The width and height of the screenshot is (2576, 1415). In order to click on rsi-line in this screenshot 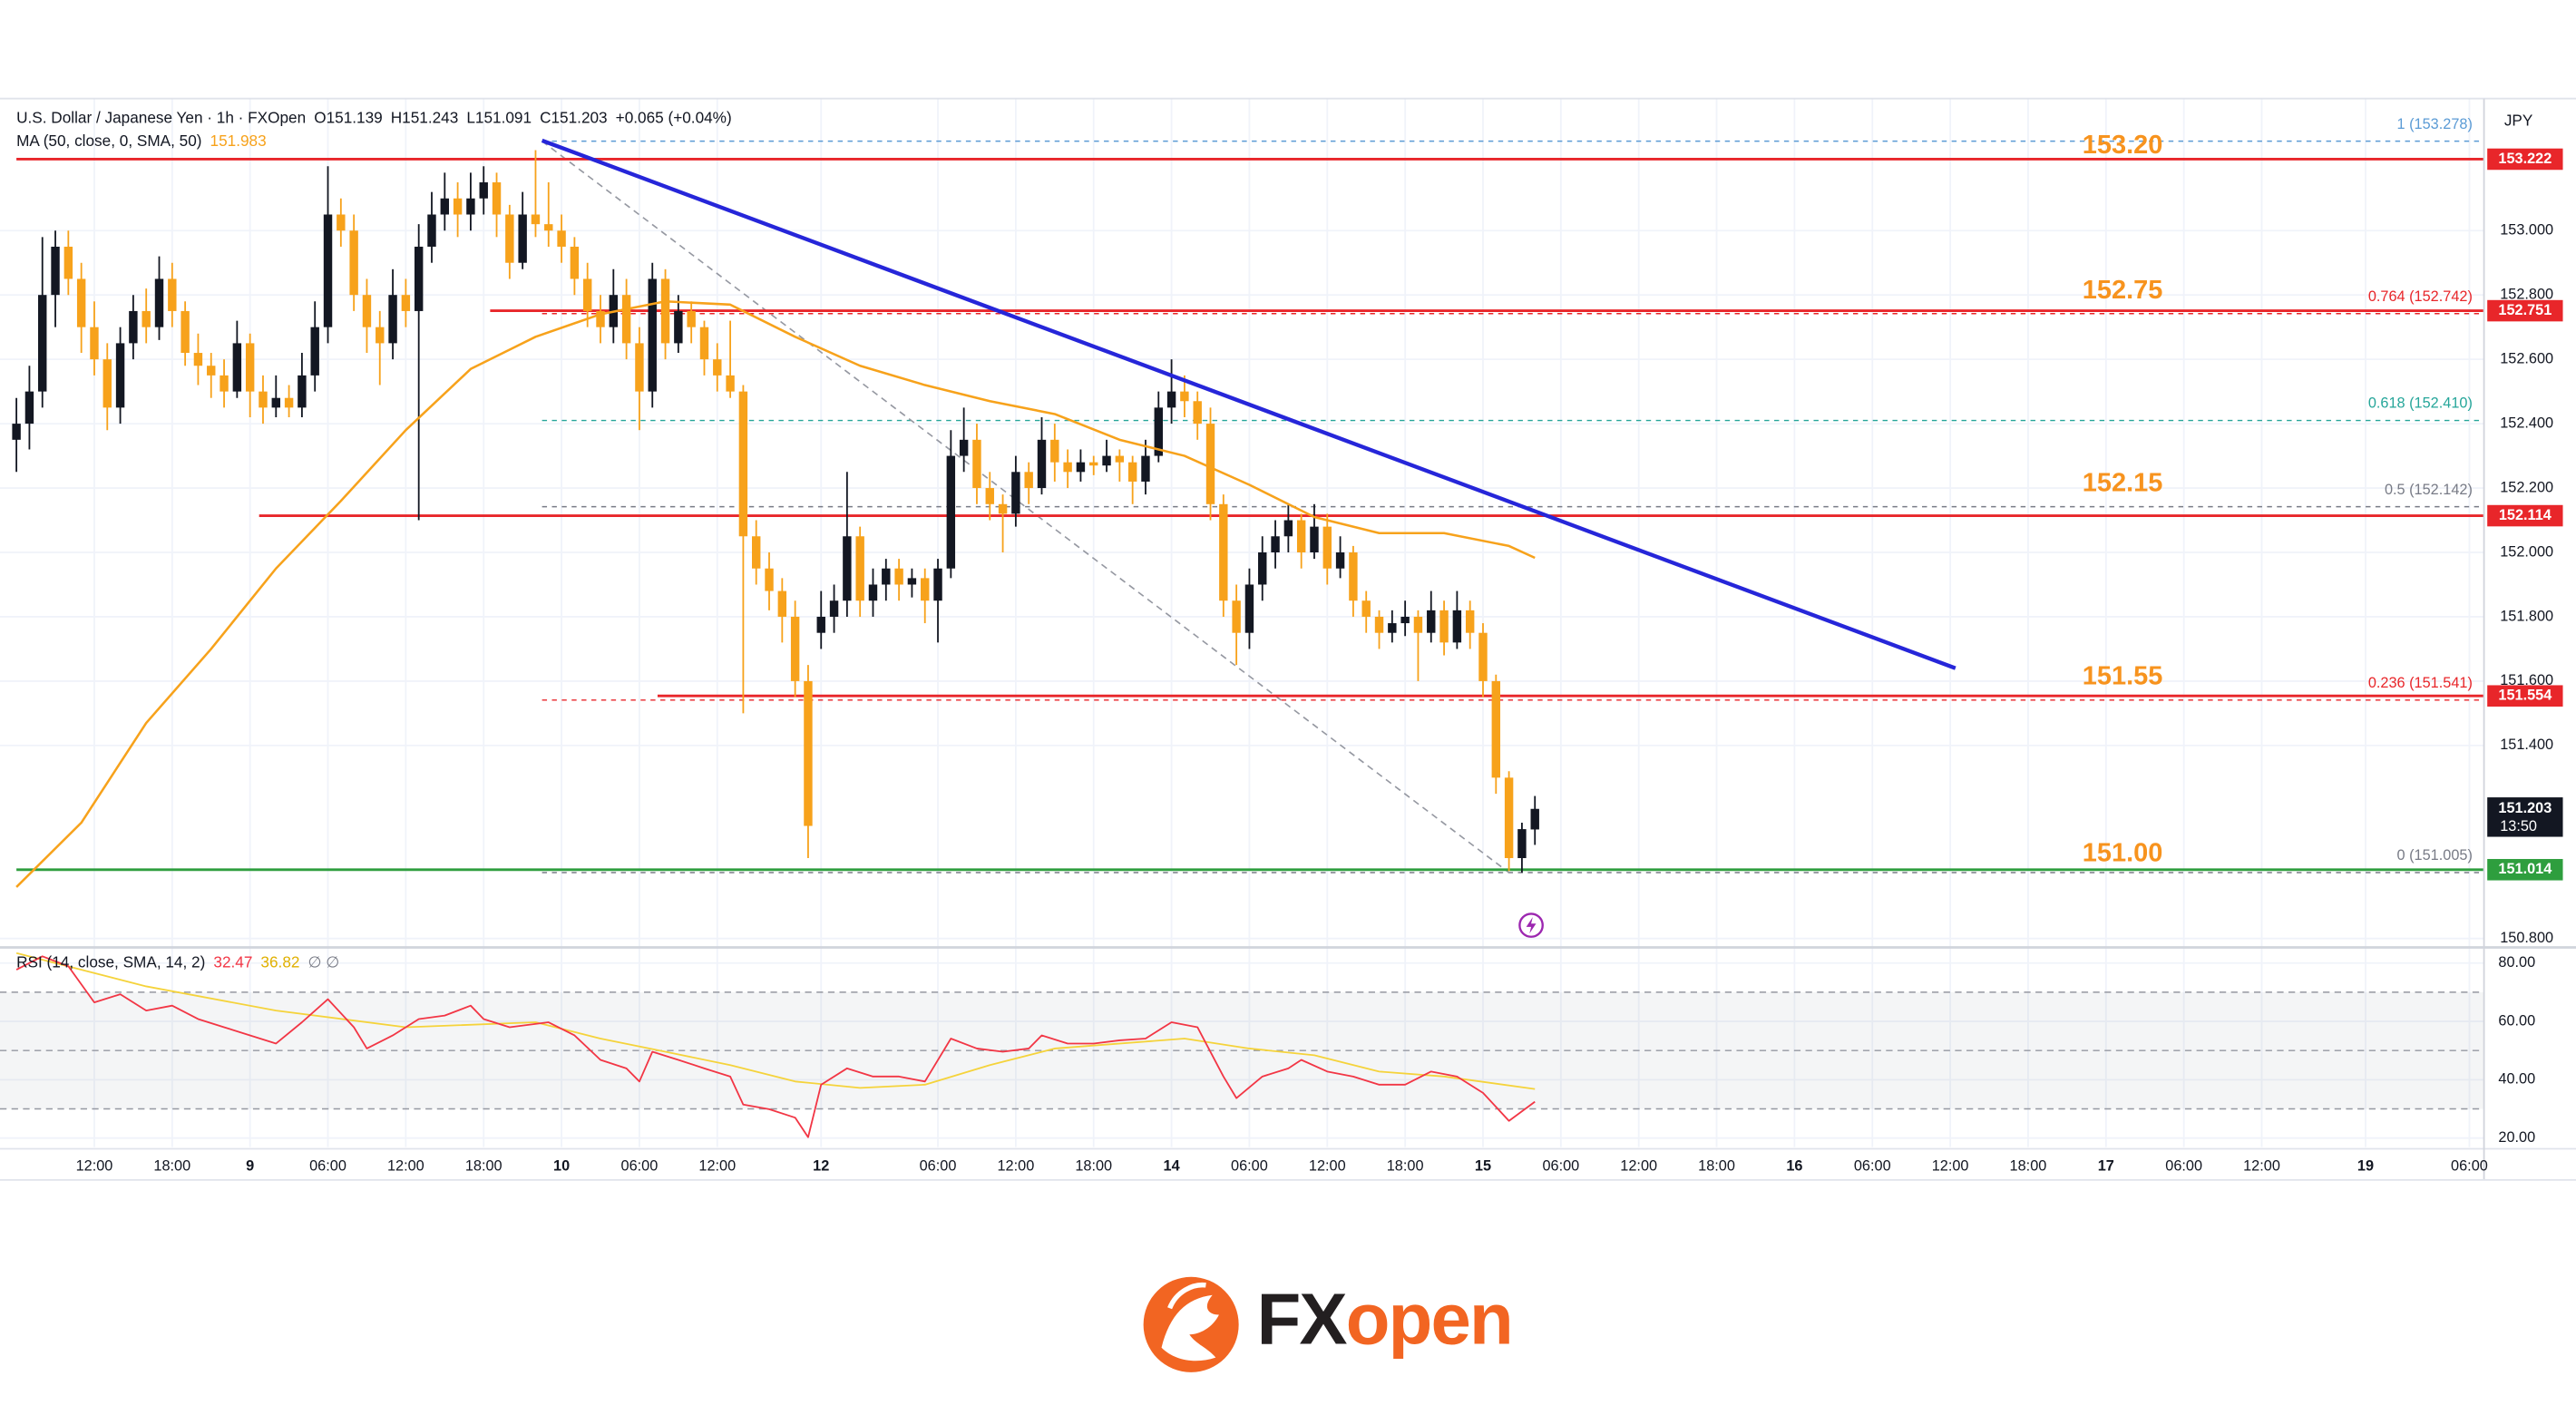, I will do `click(775, 1046)`.